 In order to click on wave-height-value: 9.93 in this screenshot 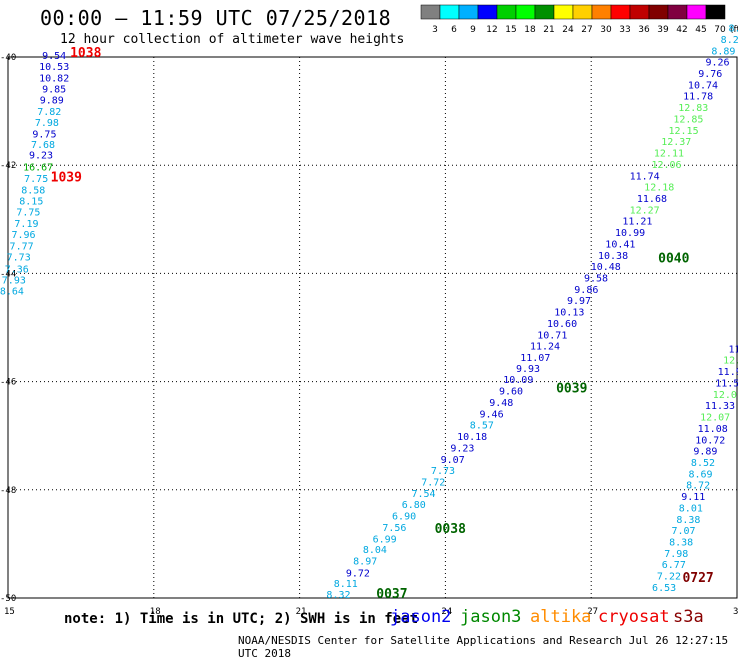, I will do `click(528, 369)`.